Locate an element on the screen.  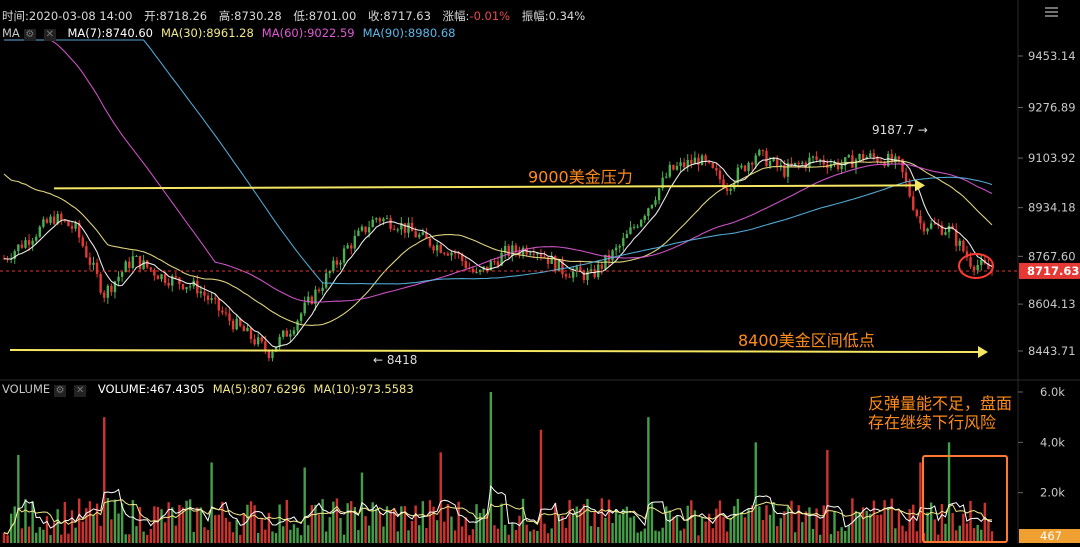
volume-ma-layer is located at coordinates (498, 510).